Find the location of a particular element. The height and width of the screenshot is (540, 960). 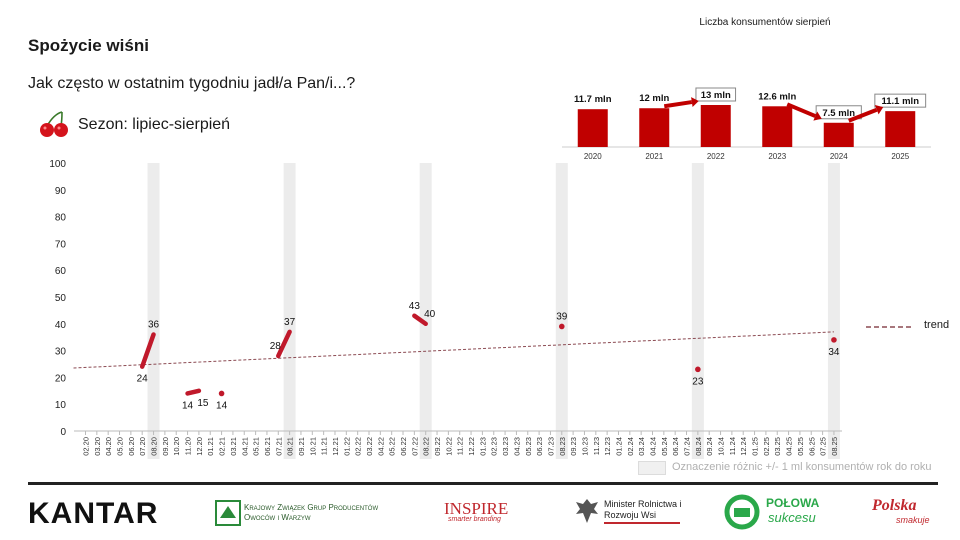

x-tick-label: 10.20 is located at coordinates (176, 446).